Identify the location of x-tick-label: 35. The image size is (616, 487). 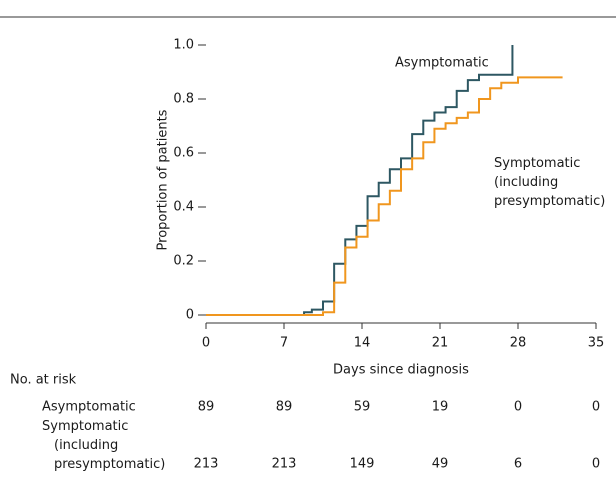
(596, 343).